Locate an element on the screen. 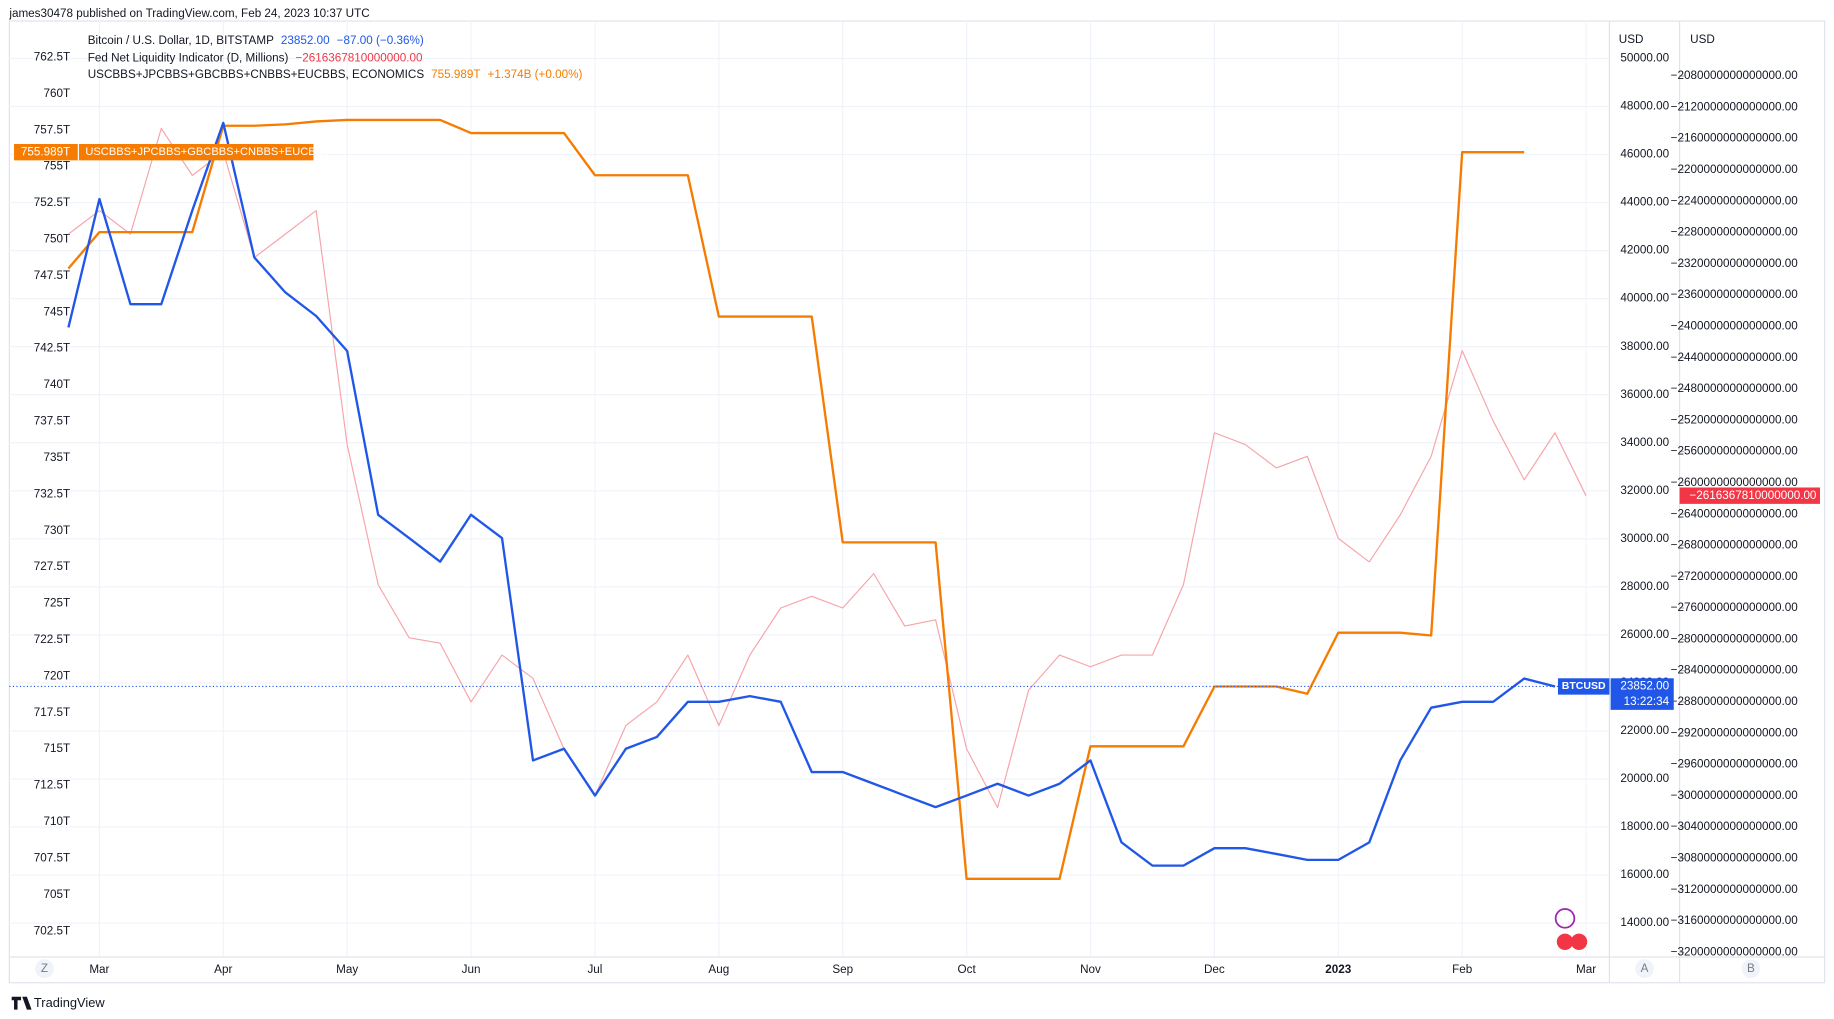 The width and height of the screenshot is (1834, 1019). y-tick-label: 26000.00 is located at coordinates (1644, 634).